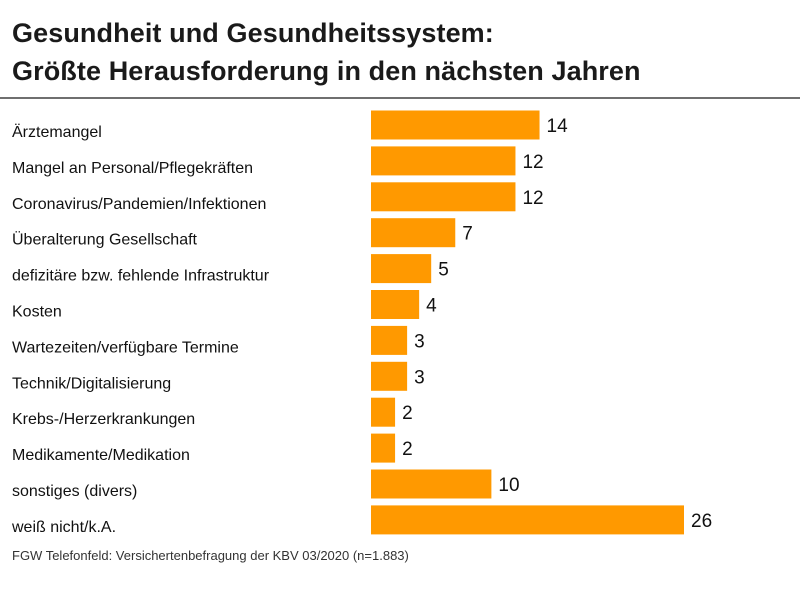 This screenshot has width=800, height=600. I want to click on chart-title: Gesundheit und Gesundheitssystem:, so click(253, 33).